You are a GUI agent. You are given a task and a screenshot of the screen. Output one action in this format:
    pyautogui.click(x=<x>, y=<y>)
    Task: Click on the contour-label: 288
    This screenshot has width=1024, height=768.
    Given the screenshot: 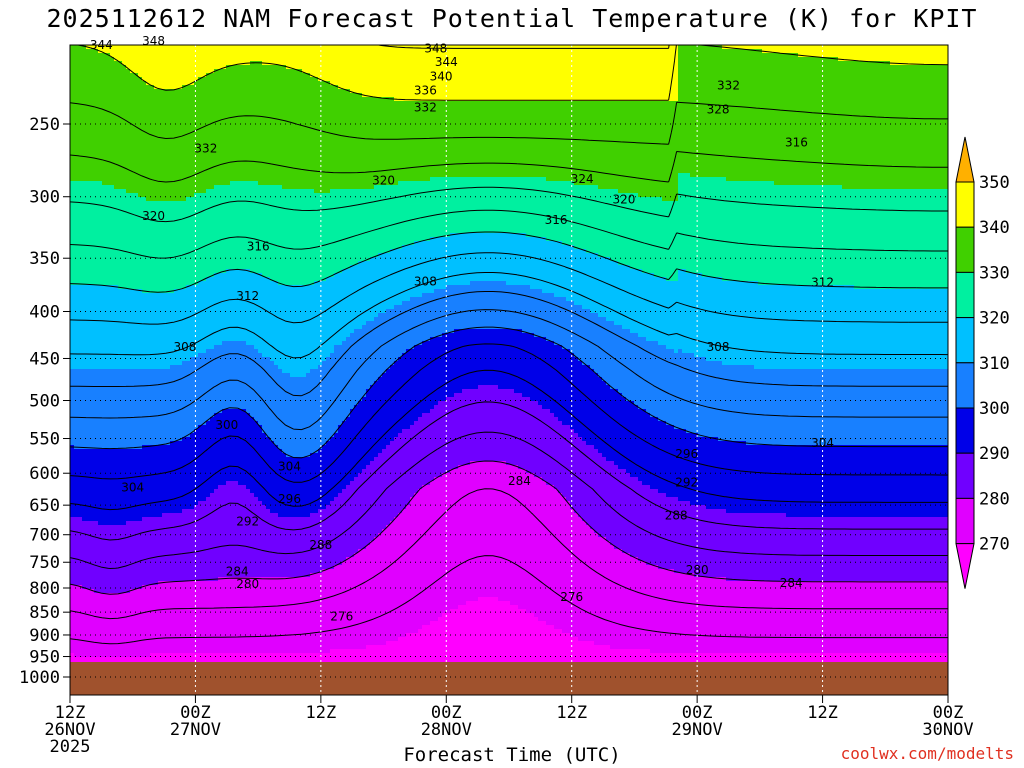 What is the action you would take?
    pyautogui.click(x=320, y=545)
    